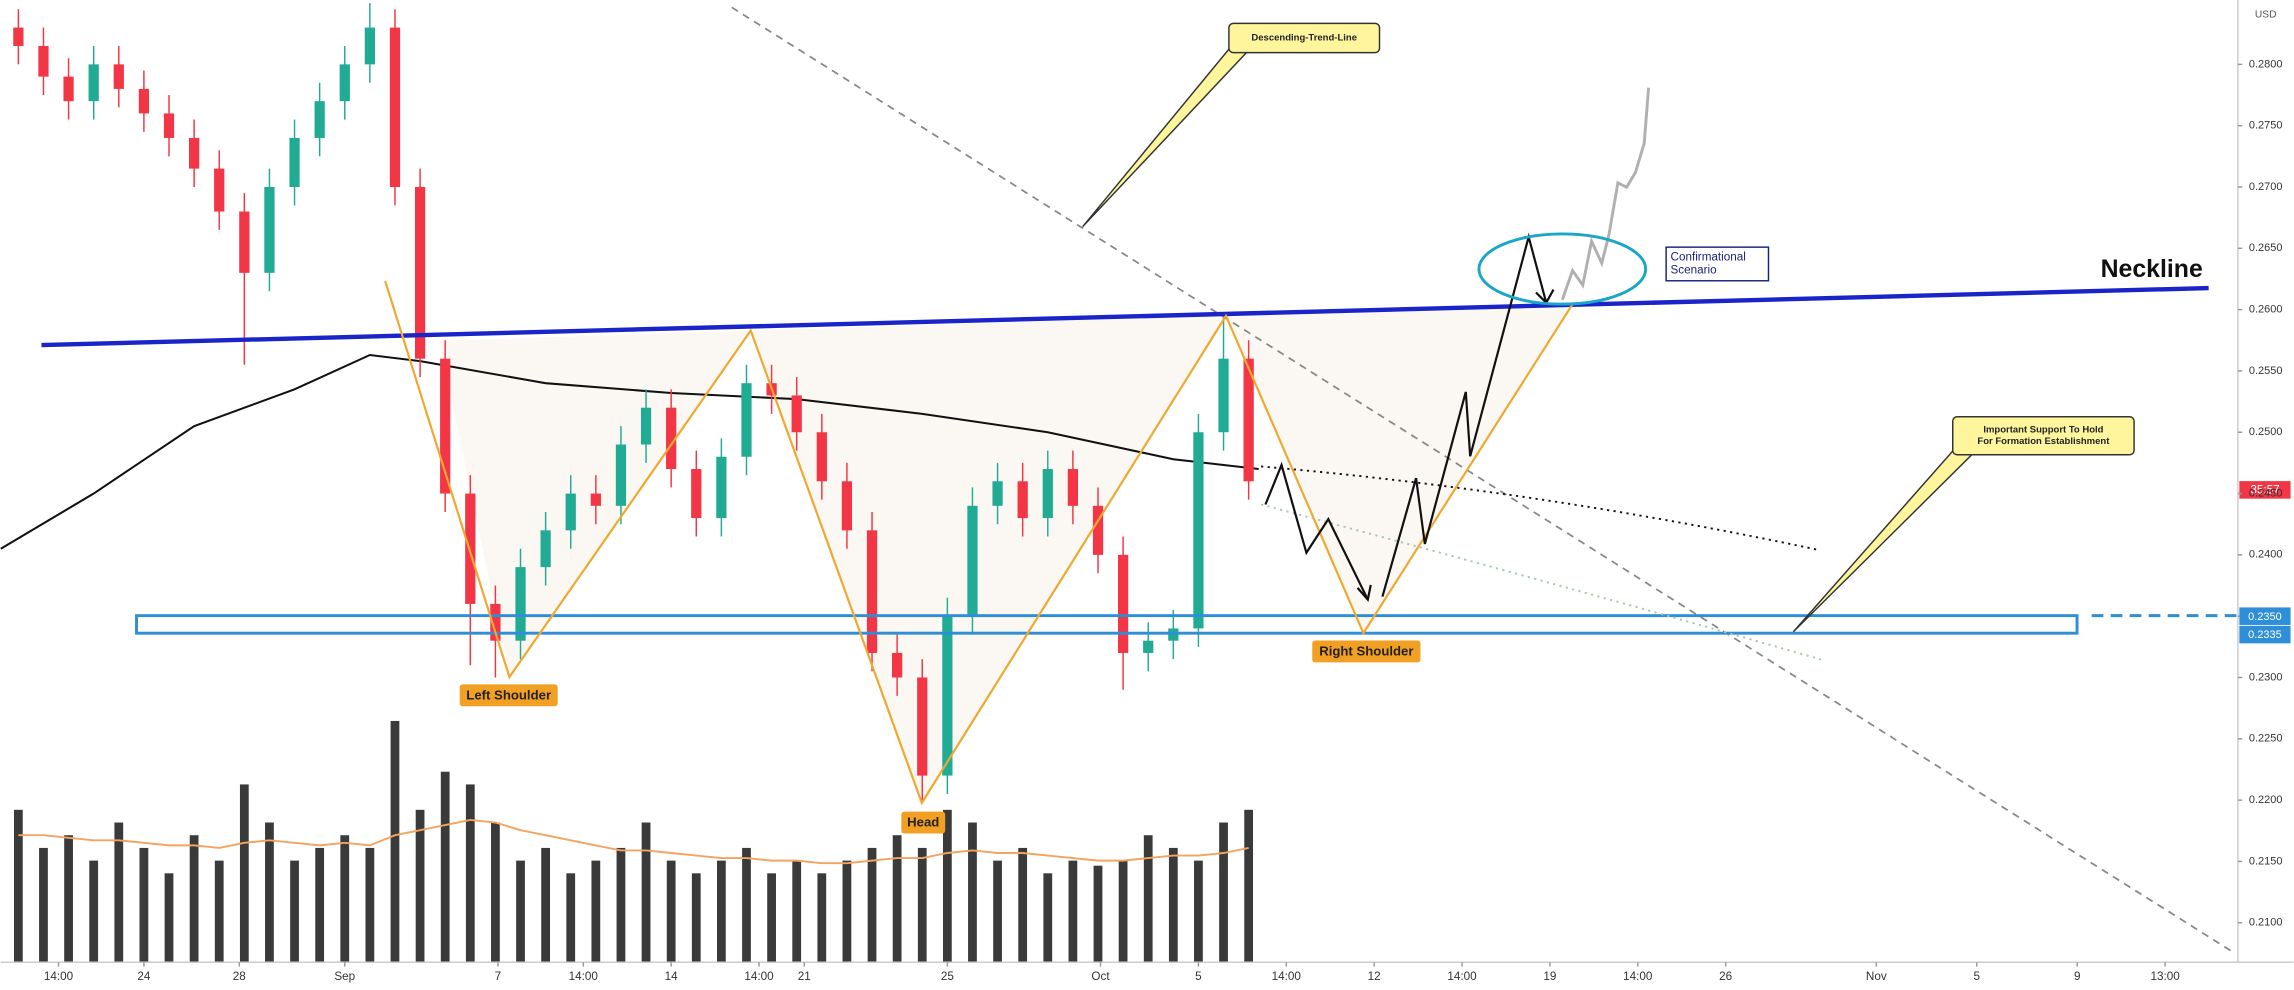  What do you see at coordinates (948, 976) in the screenshot?
I see `x-tick-label: 25` at bounding box center [948, 976].